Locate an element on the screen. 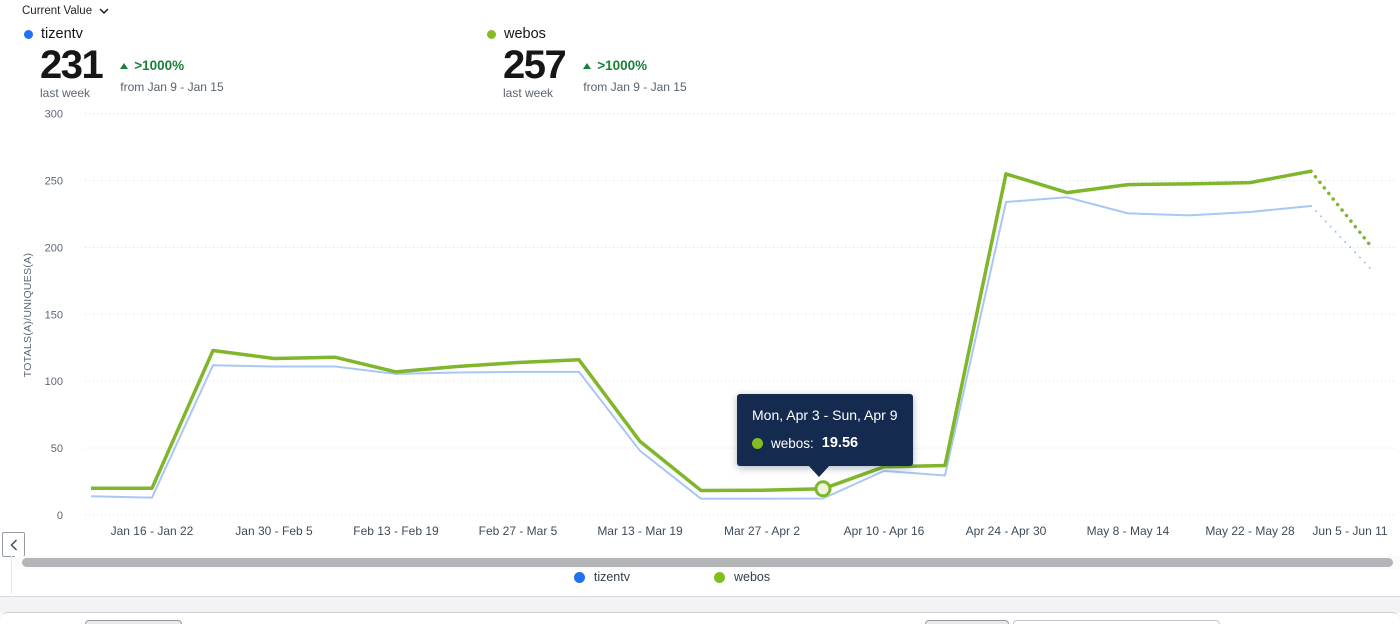  tooltip-series-row: webos: 19.56 is located at coordinates (825, 443).